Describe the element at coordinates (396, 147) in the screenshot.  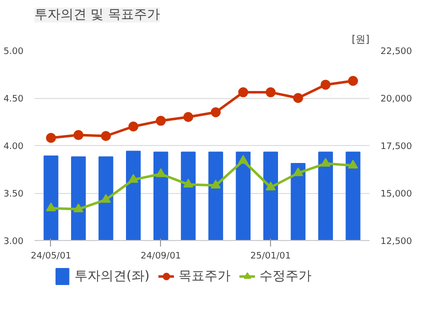
I see `y2-tick-label: 17,500` at that location.